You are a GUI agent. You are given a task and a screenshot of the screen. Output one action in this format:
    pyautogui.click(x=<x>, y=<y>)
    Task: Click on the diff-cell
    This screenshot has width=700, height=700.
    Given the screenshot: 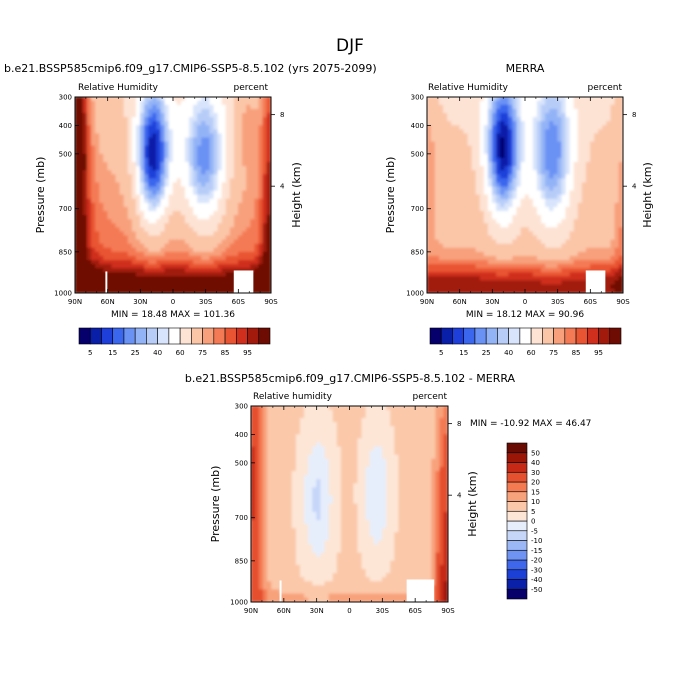 What is the action you would take?
    pyautogui.click(x=265, y=408)
    